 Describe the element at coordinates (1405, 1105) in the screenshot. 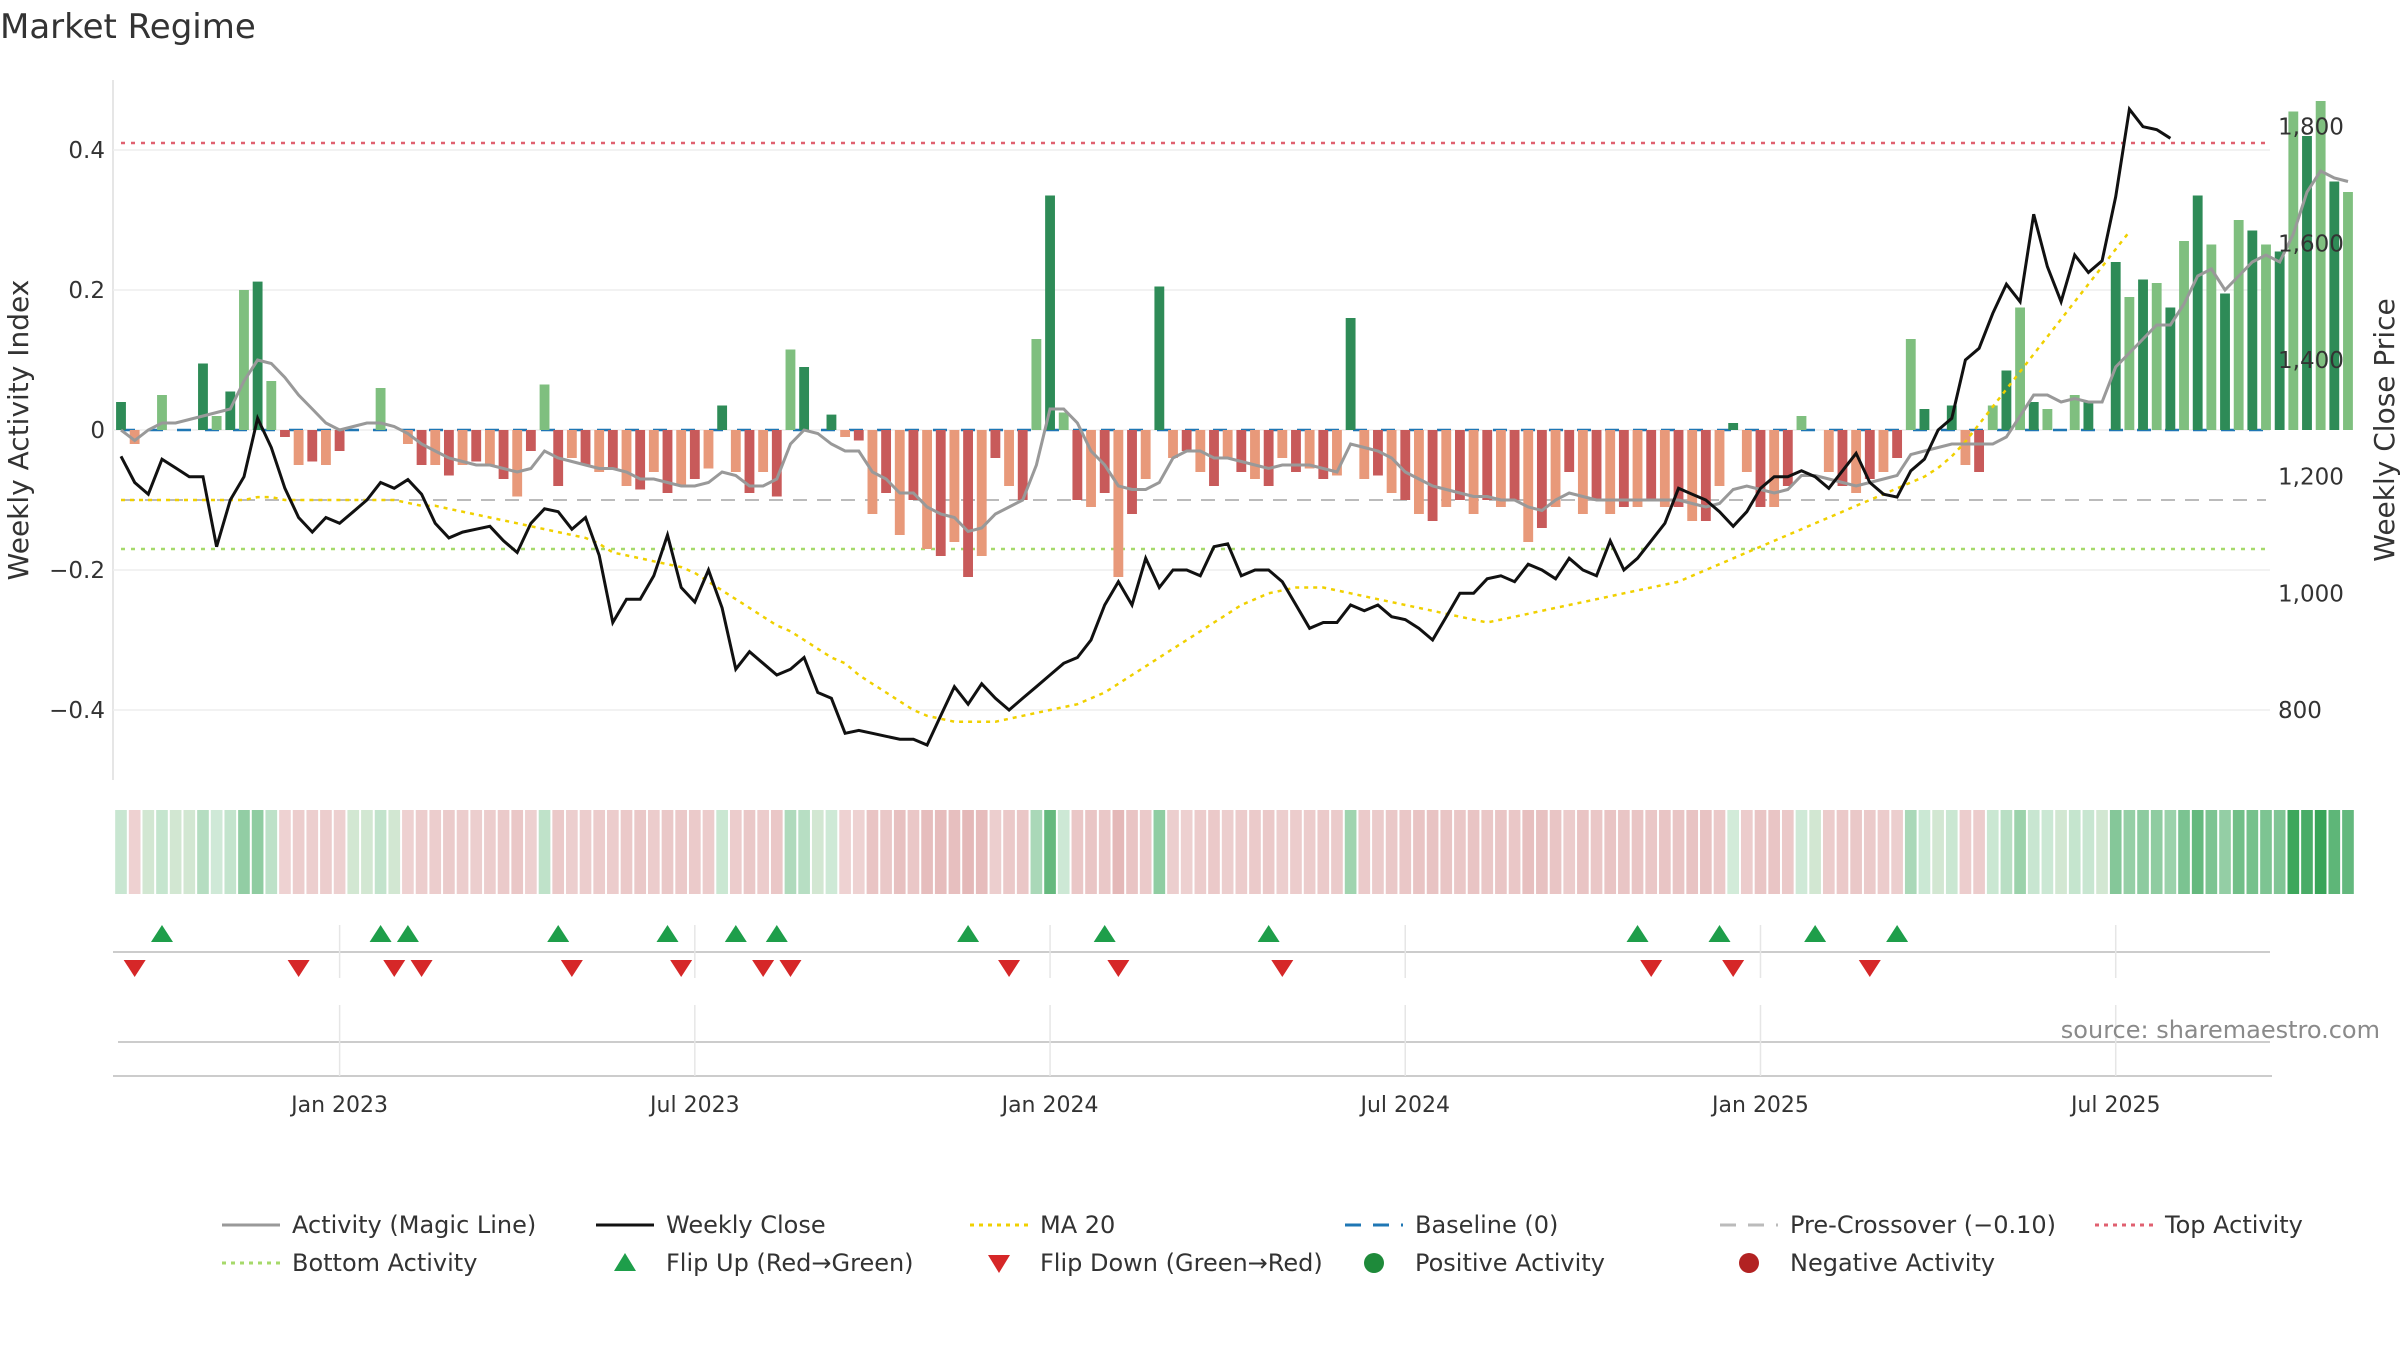

I see `x-tick-label: Jul 2024` at that location.